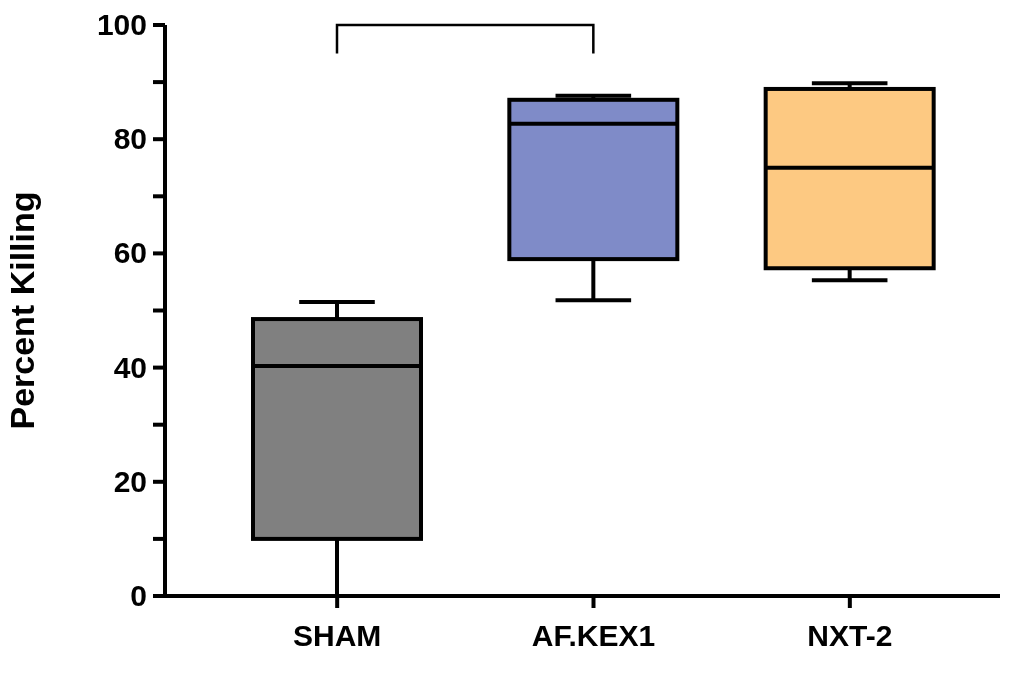 Image resolution: width=1018 pixels, height=673 pixels. What do you see at coordinates (130, 367) in the screenshot?
I see `y-tick-label: 40` at bounding box center [130, 367].